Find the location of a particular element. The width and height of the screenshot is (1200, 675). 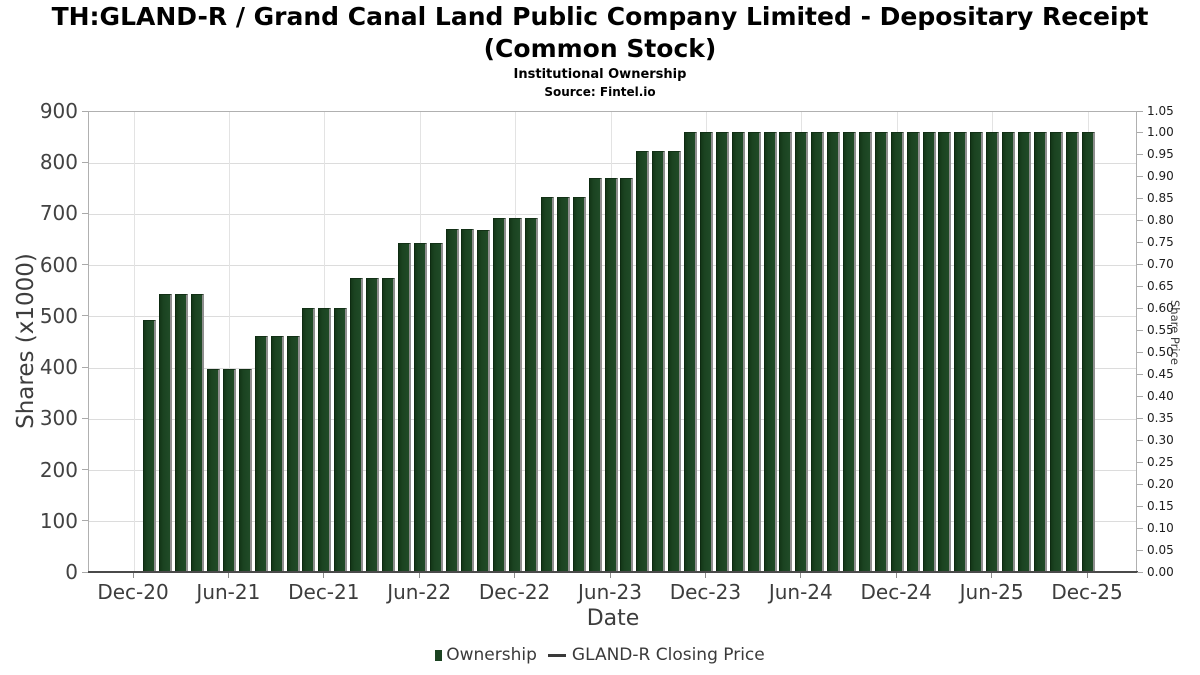

y-tick-label-right: 0.80 is located at coordinates (1160, 220).